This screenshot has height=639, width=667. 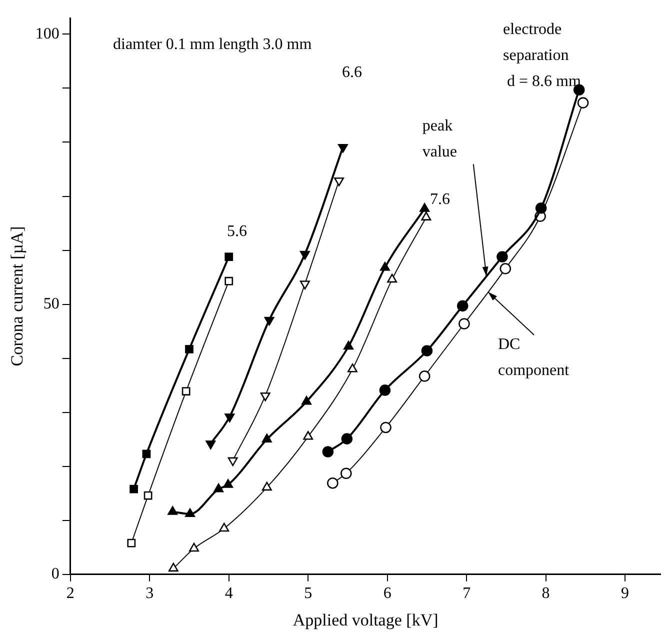 What do you see at coordinates (212, 45) in the screenshot?
I see `annotation: diamter 0.1 mm length 3.0 mm` at bounding box center [212, 45].